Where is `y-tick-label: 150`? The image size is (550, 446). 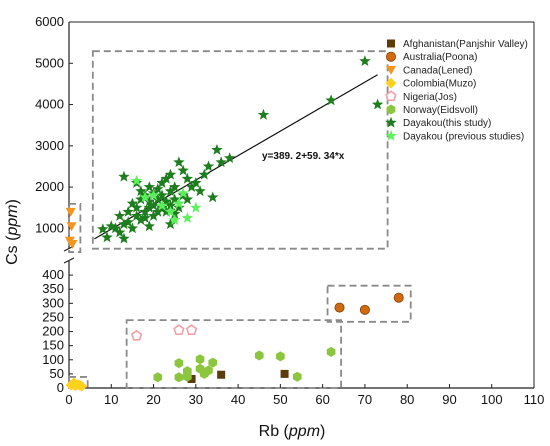 y-tick-label: 150 is located at coordinates (53, 345).